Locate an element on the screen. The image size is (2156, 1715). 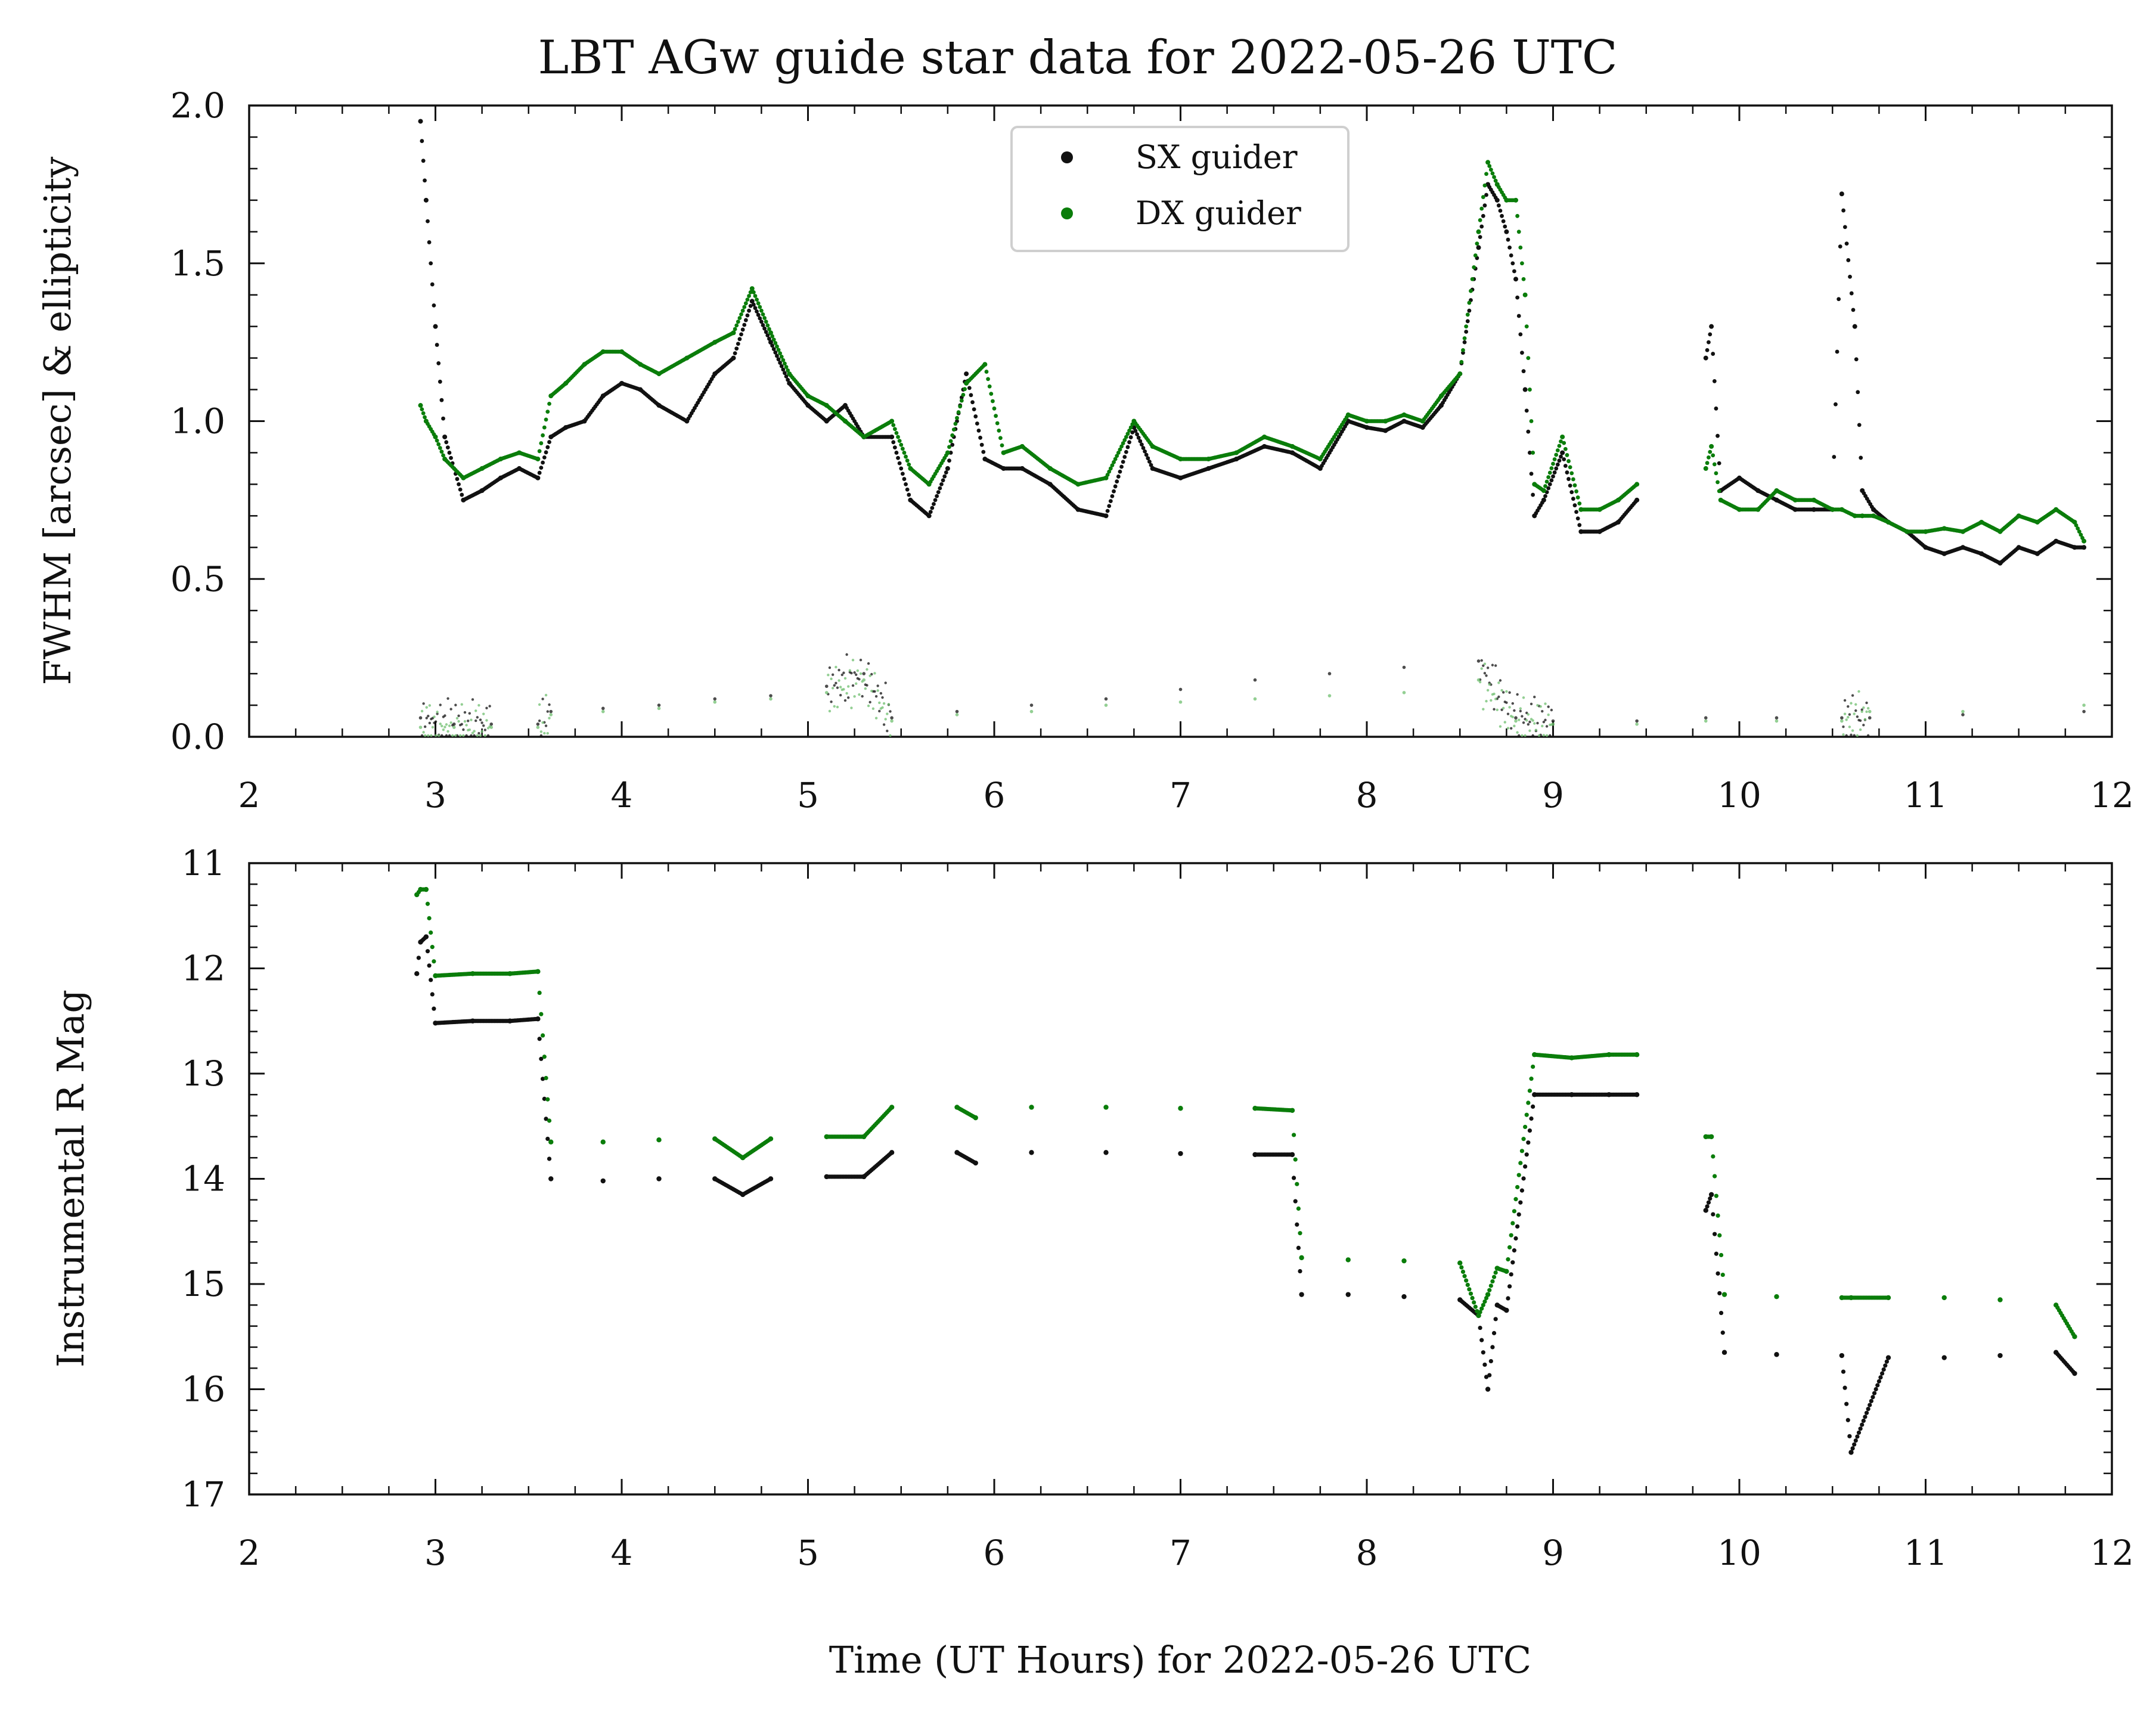
legend-marker-dx is located at coordinates (1067, 213).